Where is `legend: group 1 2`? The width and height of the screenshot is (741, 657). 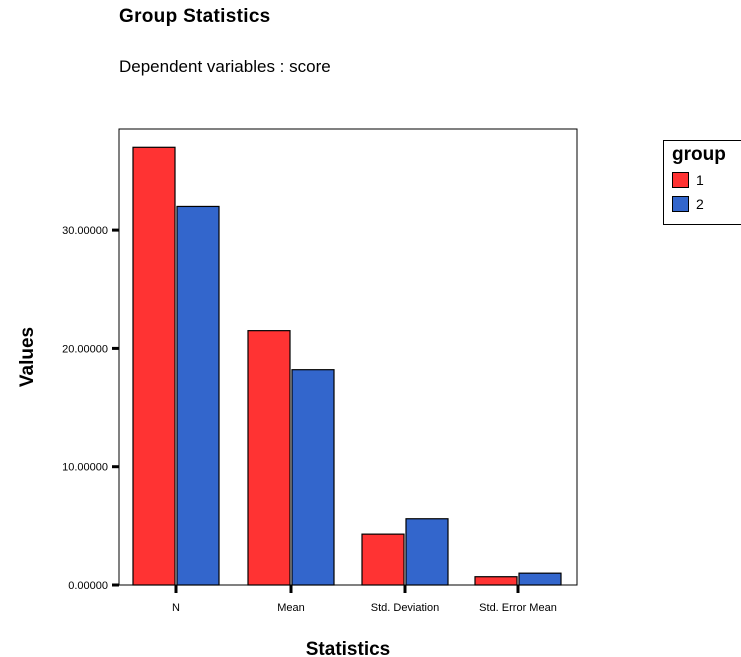 legend: group 1 2 is located at coordinates (702, 182).